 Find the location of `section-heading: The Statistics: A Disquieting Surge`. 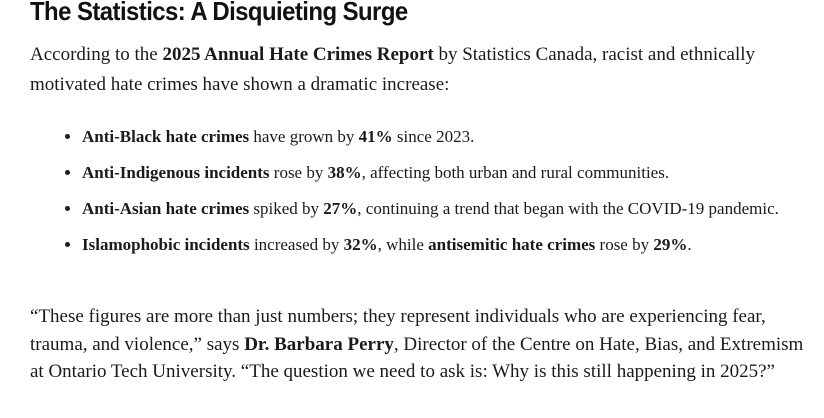

section-heading: The Statistics: A Disquieting Surge is located at coordinates (219, 13).